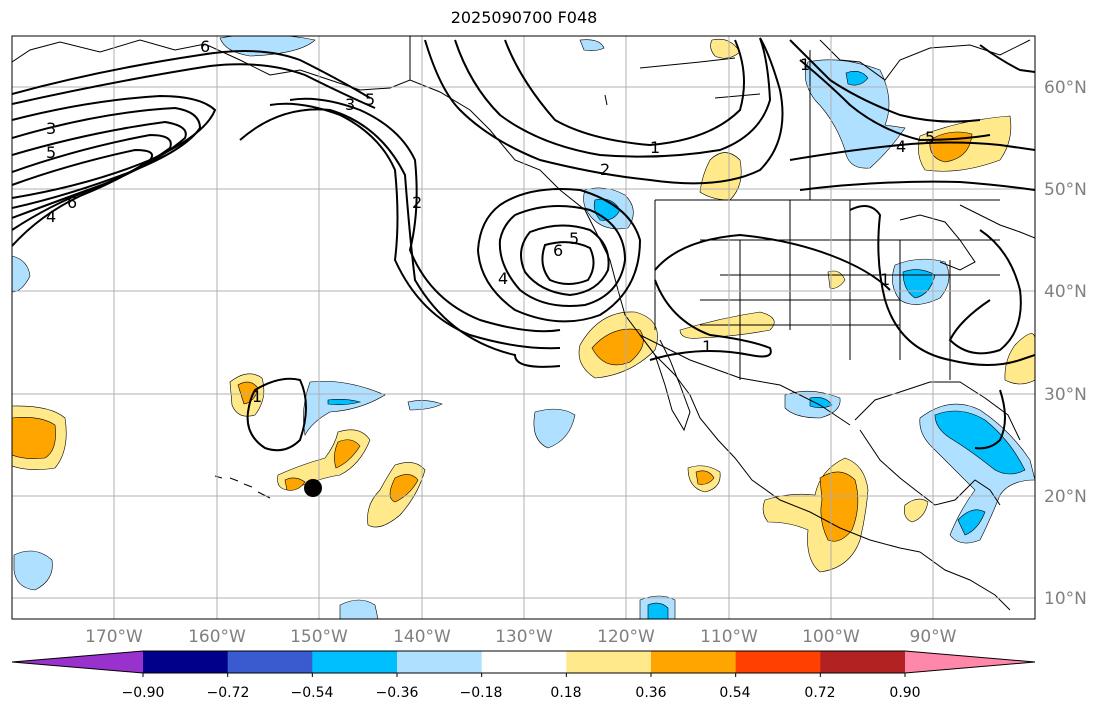 The width and height of the screenshot is (1105, 712). What do you see at coordinates (819, 693) in the screenshot?
I see `colorbar-tick-label: 0.72` at bounding box center [819, 693].